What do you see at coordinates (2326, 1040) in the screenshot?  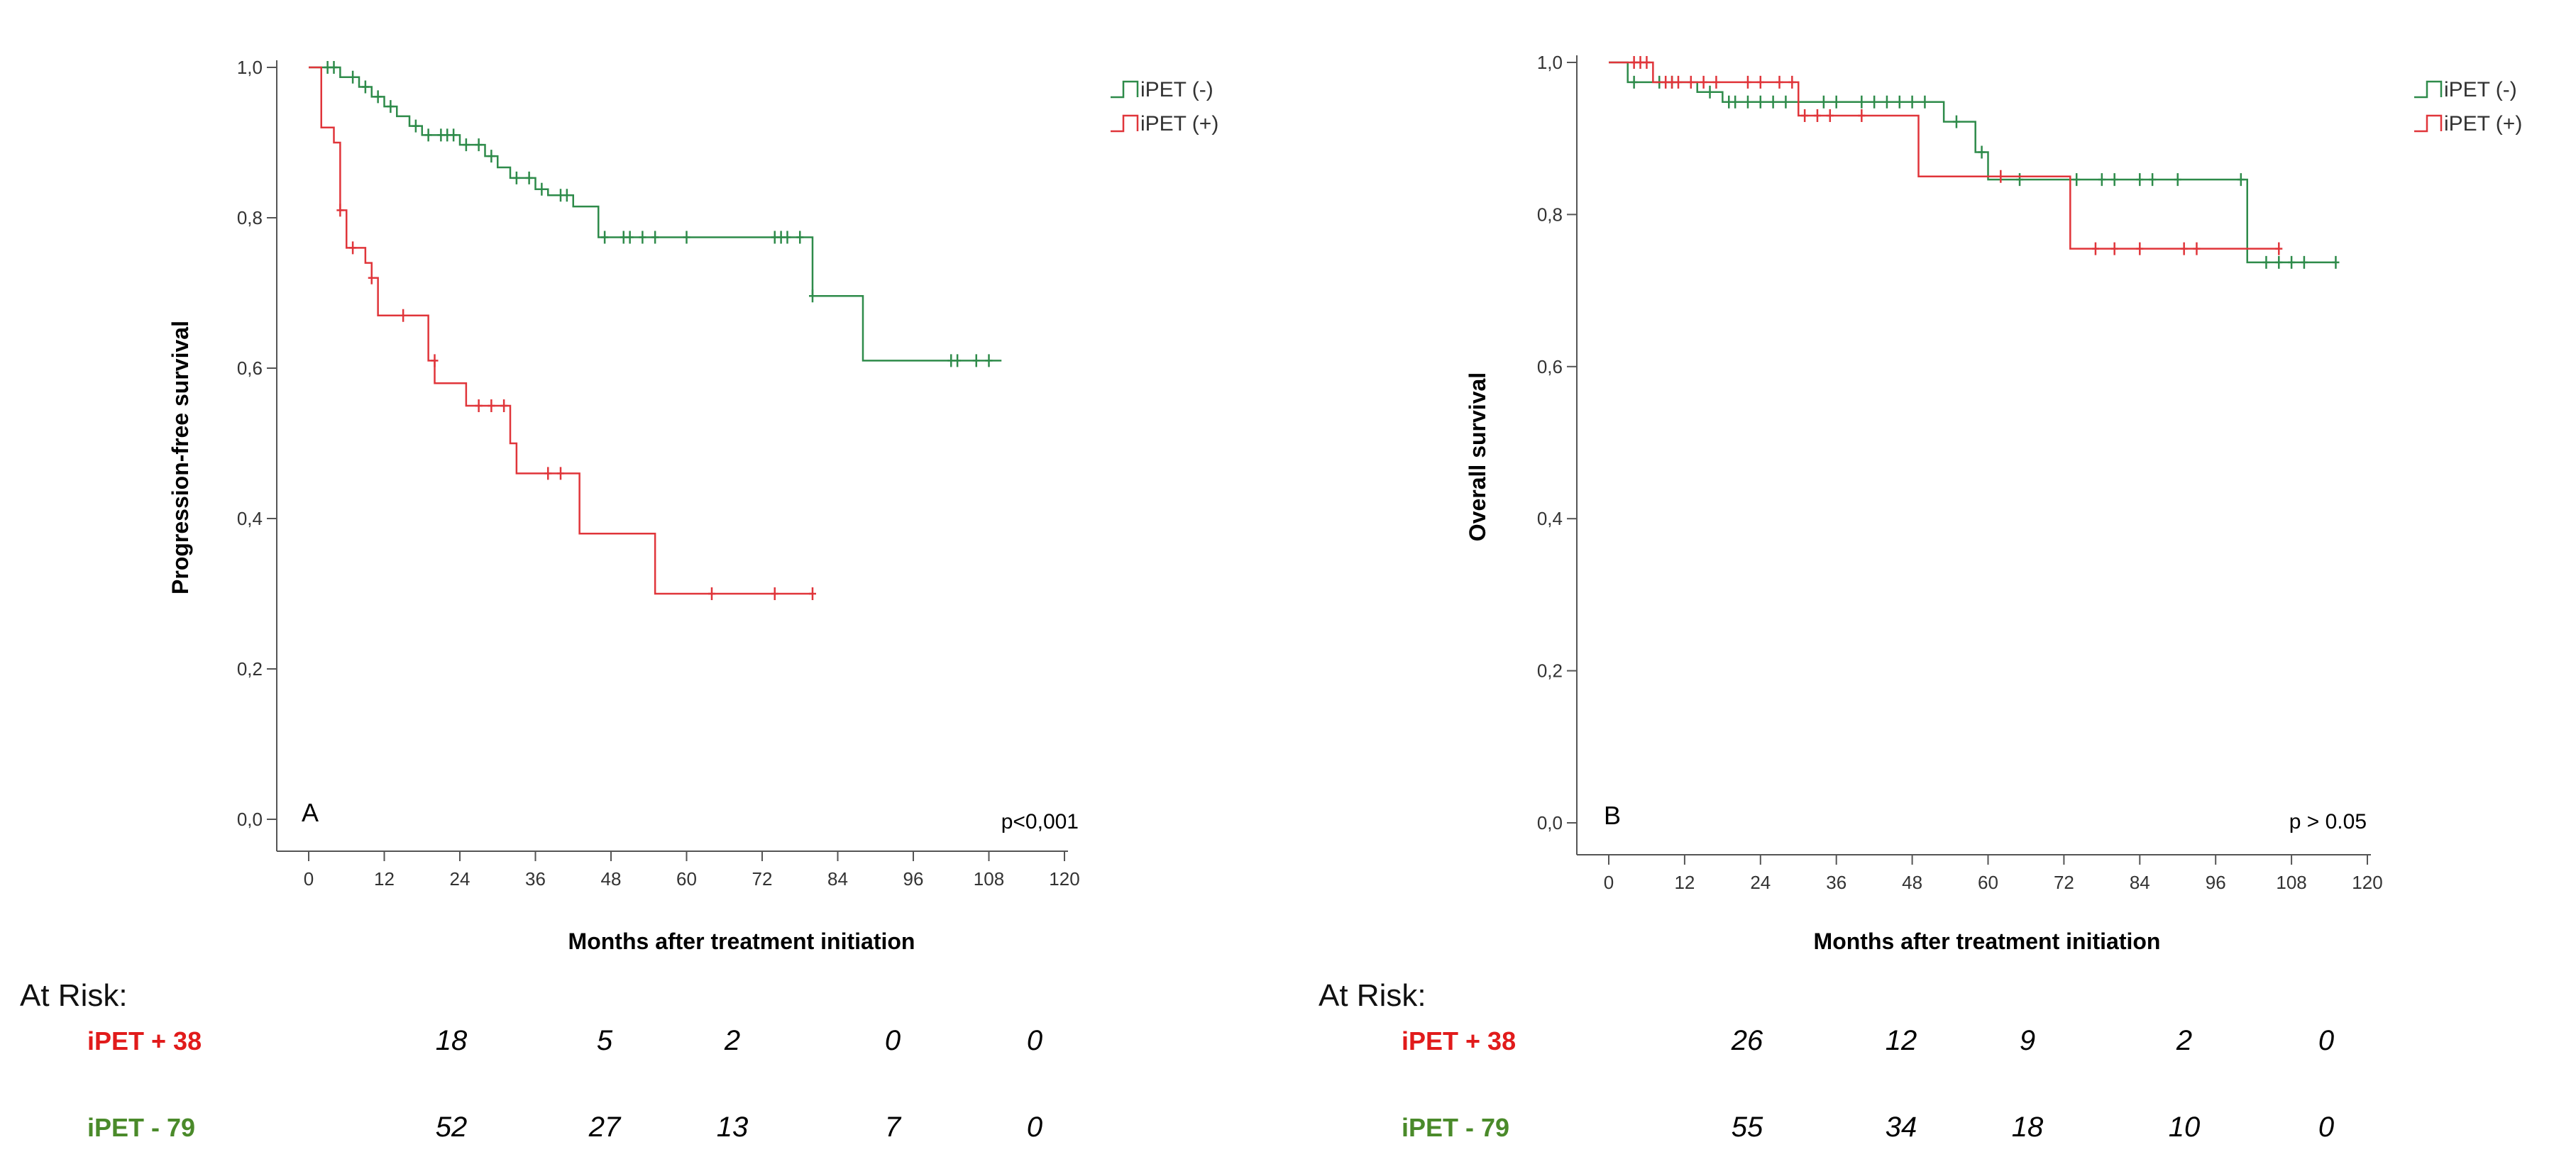 I see `panel-b-at-risk-ipet-positive-count: 0` at bounding box center [2326, 1040].